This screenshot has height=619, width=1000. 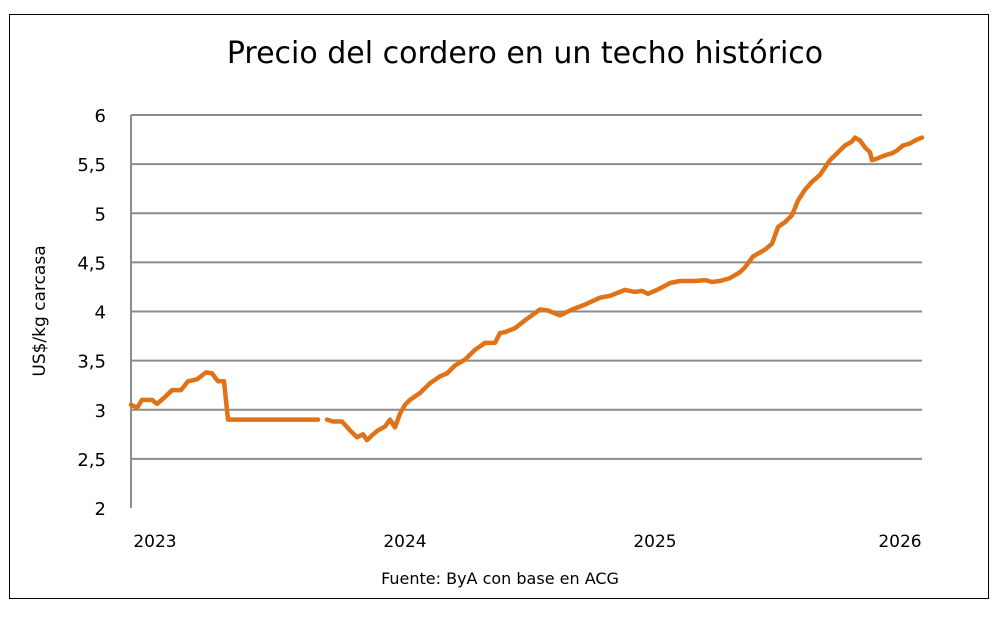 What do you see at coordinates (525, 53) in the screenshot?
I see `chart-title: Precio del cordero en un techo histórico` at bounding box center [525, 53].